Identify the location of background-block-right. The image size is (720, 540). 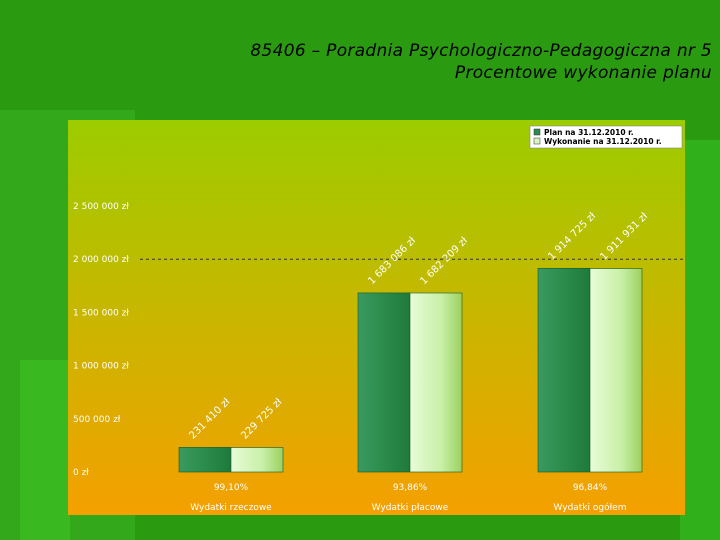
(700, 340).